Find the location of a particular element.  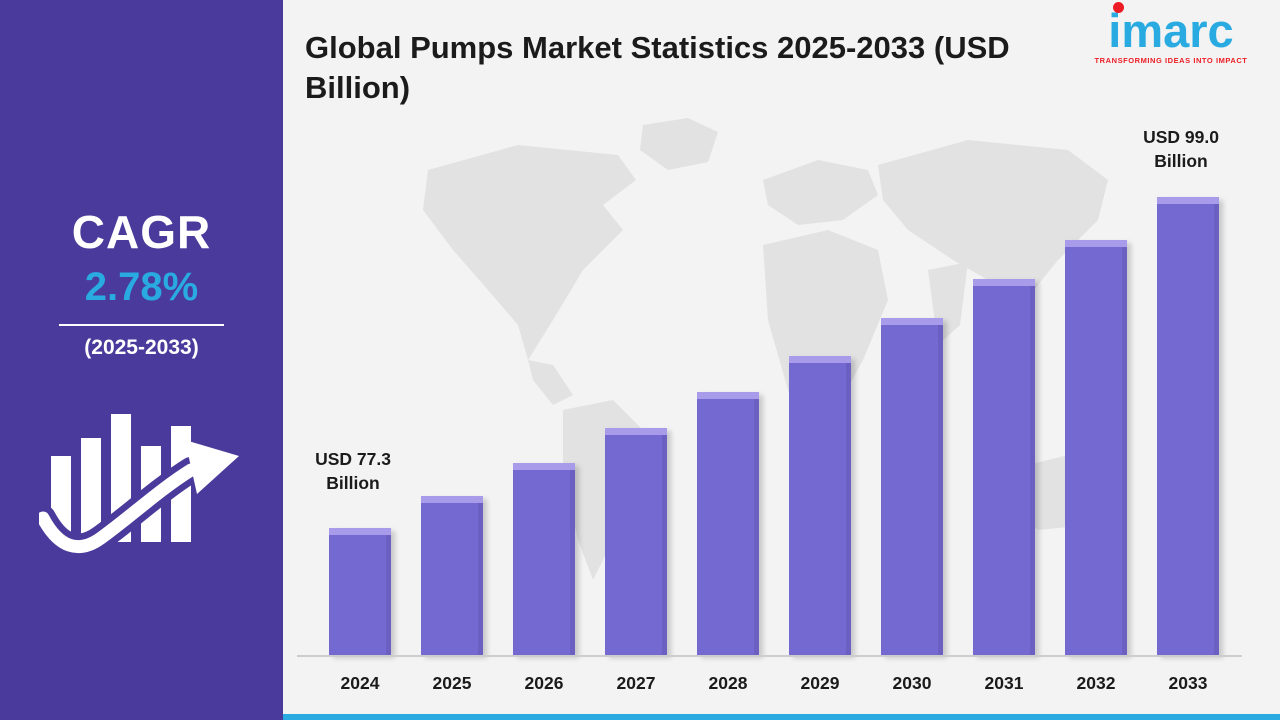

bar-2025 is located at coordinates (452, 575).